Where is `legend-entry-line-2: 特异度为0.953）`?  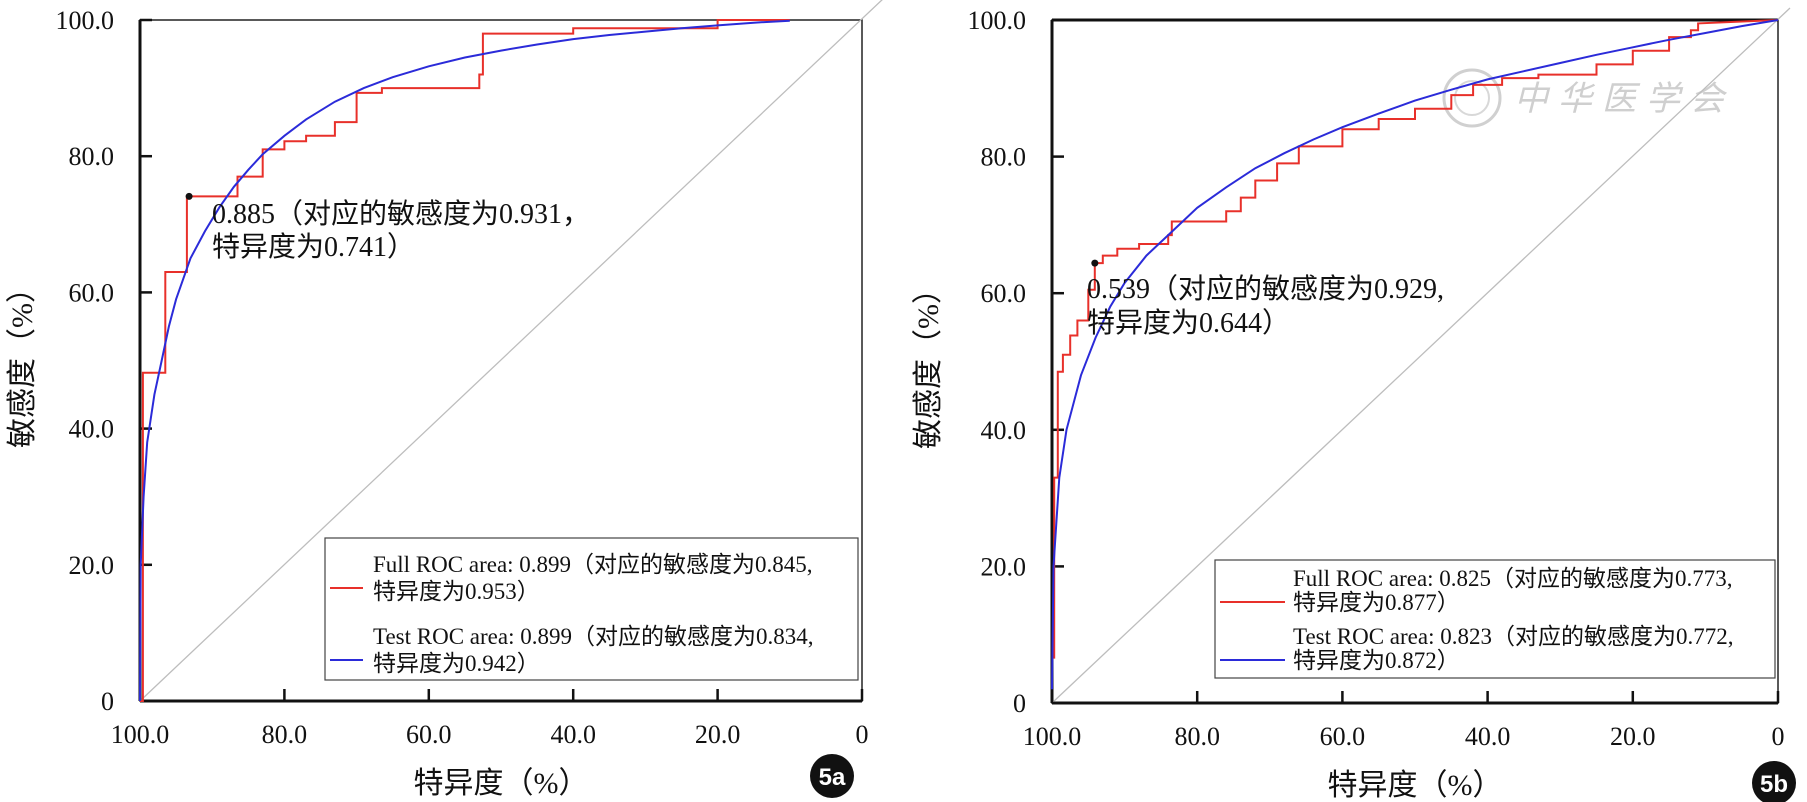
legend-entry-line-2: 特异度为0.953） is located at coordinates (456, 591).